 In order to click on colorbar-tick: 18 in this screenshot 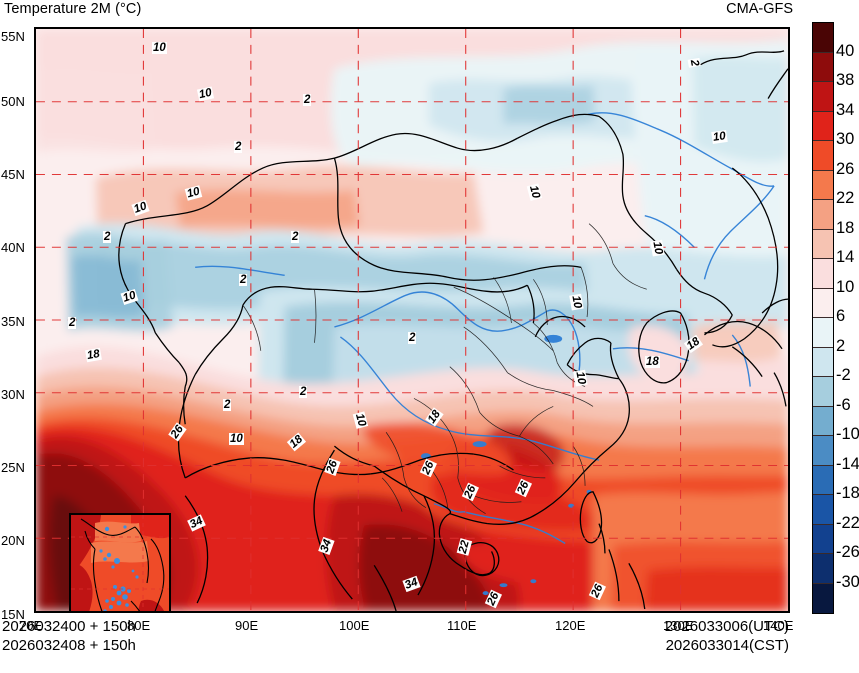, I will do `click(845, 227)`.